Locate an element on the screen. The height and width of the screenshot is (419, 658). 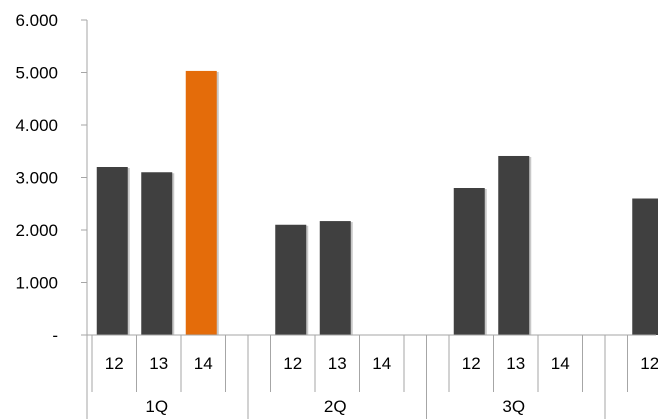
y-tick-label: - is located at coordinates (55, 335).